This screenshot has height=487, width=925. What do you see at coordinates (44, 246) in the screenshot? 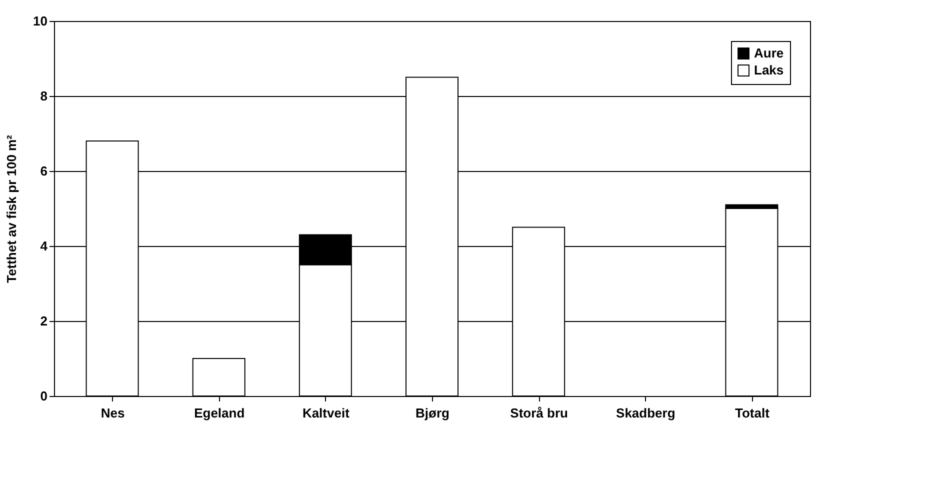
I see `y-tick-label: 4` at bounding box center [44, 246].